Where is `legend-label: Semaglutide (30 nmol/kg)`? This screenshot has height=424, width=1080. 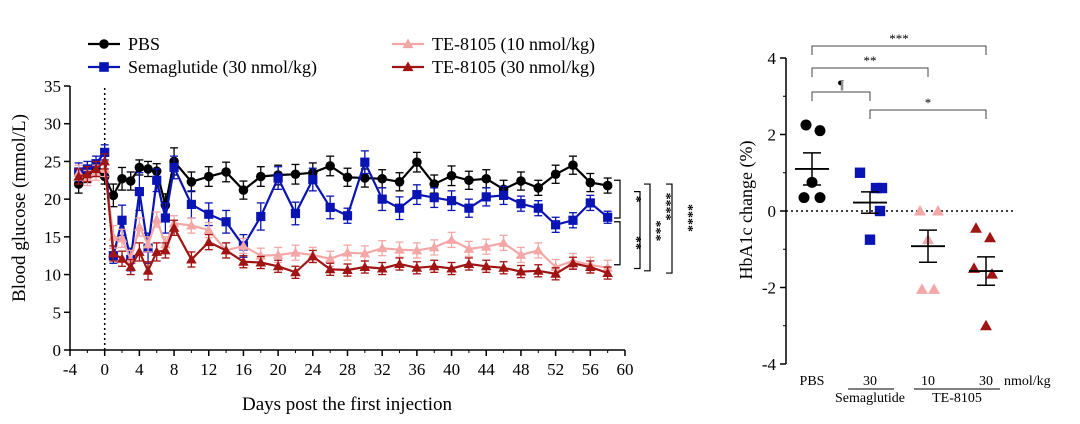
legend-label: Semaglutide (30 nmol/kg) is located at coordinates (222, 67).